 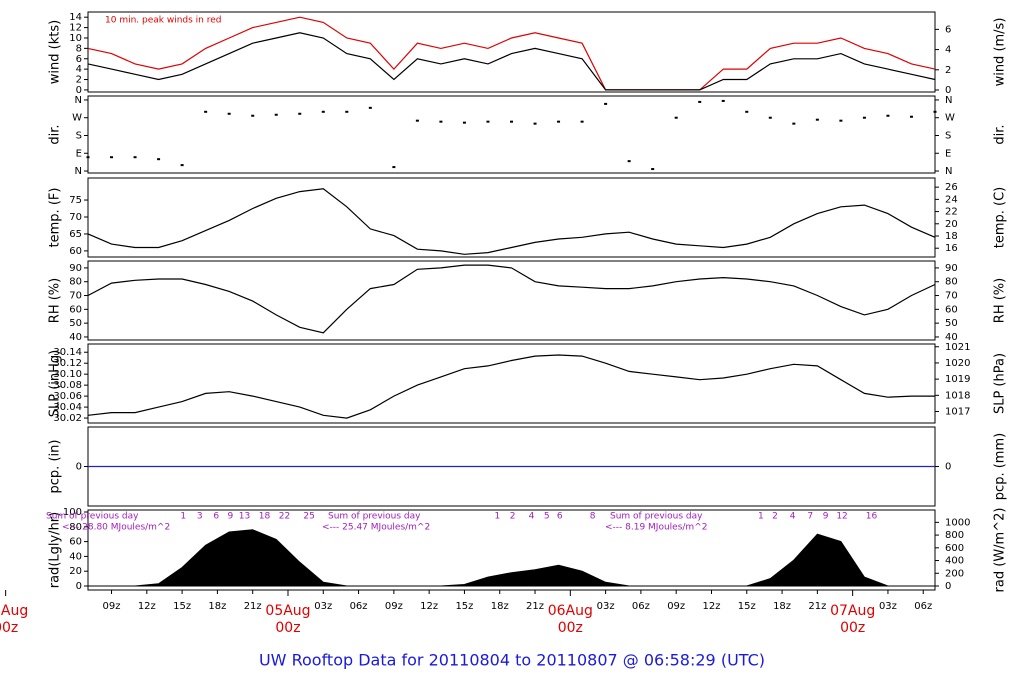 I want to click on y2-tick-label: 26, so click(x=951, y=187).